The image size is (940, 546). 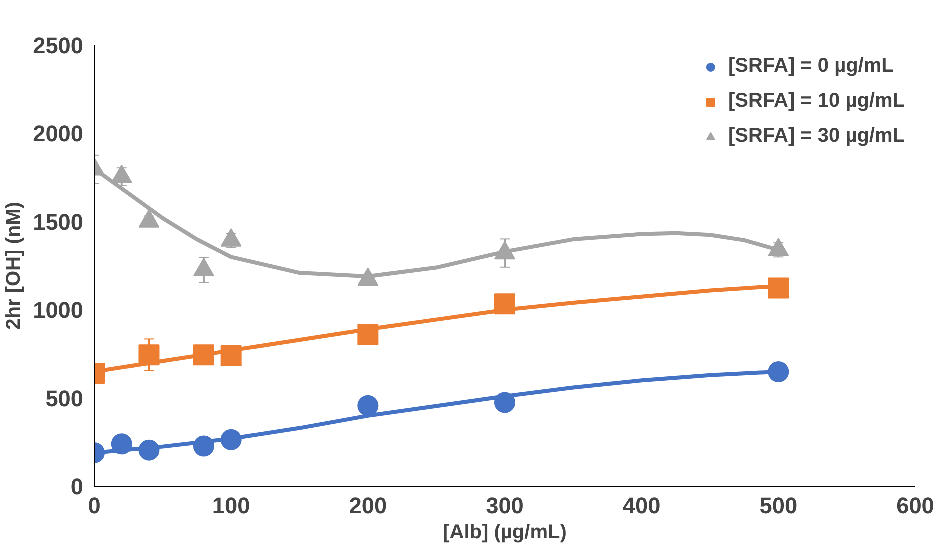 What do you see at coordinates (77, 487) in the screenshot?
I see `y-tick-label: 0` at bounding box center [77, 487].